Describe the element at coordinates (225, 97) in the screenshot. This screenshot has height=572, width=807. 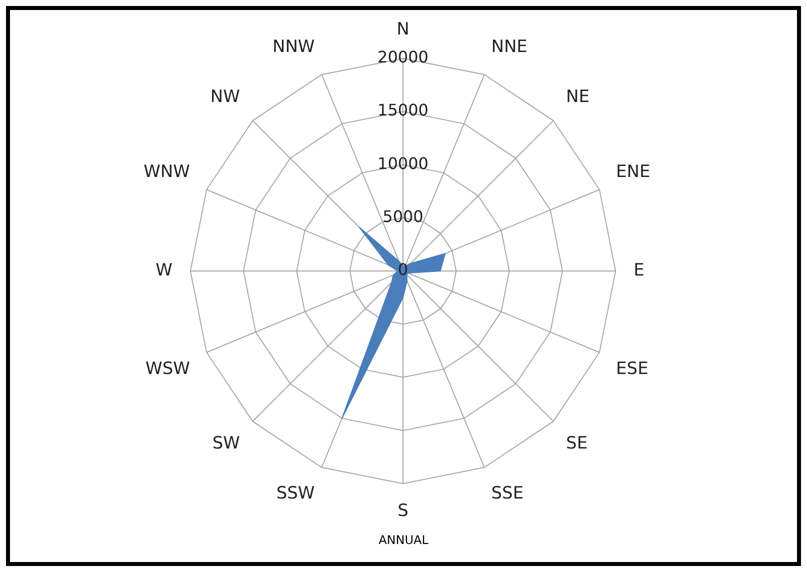
I see `spoke-label: NW` at that location.